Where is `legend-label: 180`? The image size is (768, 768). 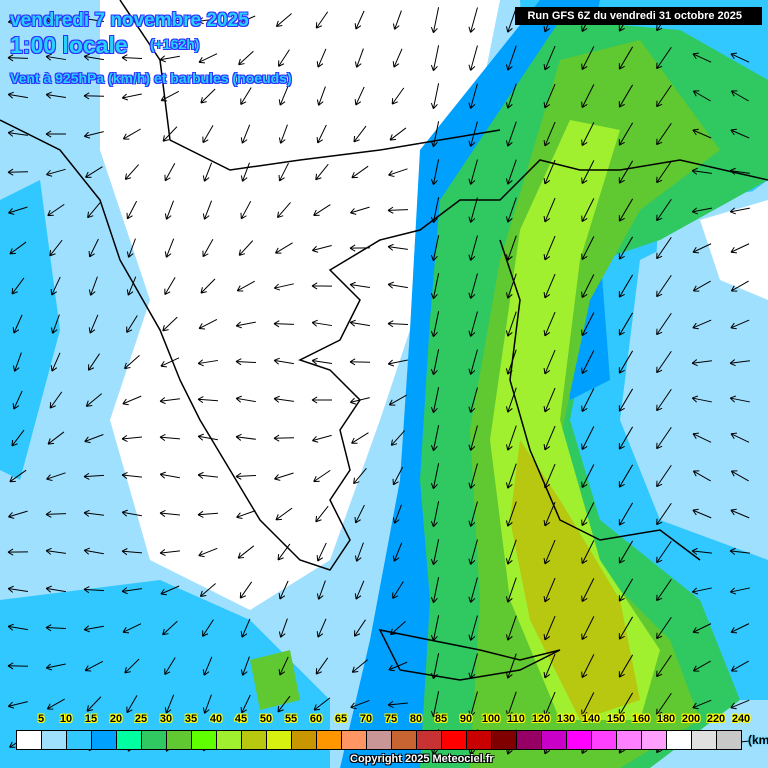 legend-label: 180 is located at coordinates (666, 719).